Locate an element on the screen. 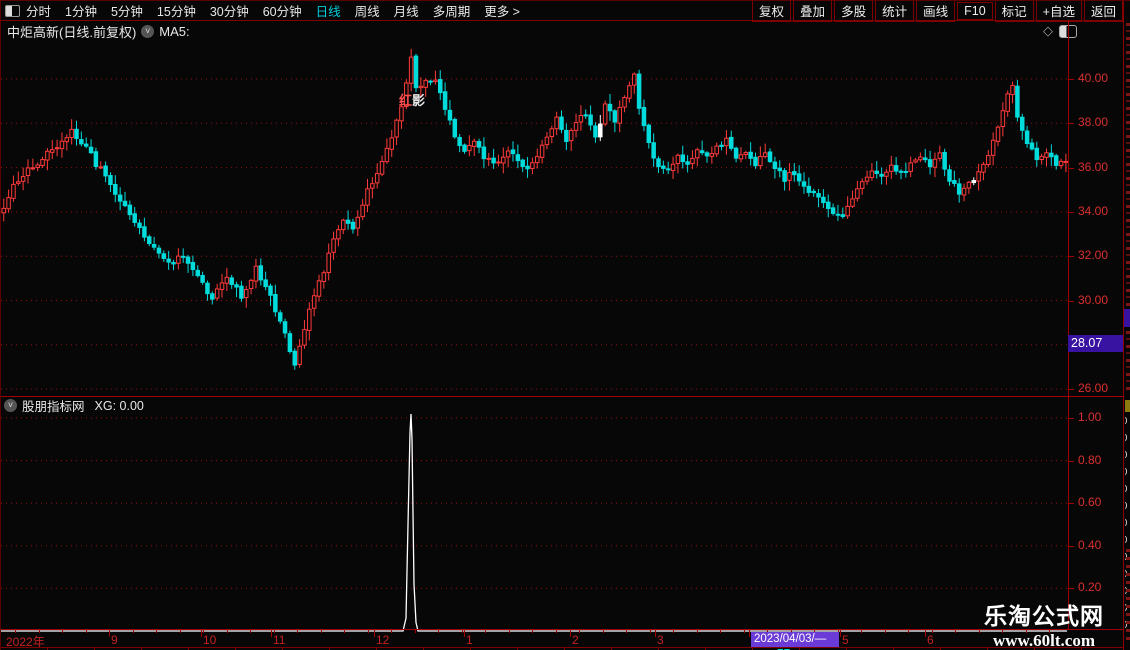 The height and width of the screenshot is (650, 1130). clipped-status-fragment: ■■ is located at coordinates (786, 648).